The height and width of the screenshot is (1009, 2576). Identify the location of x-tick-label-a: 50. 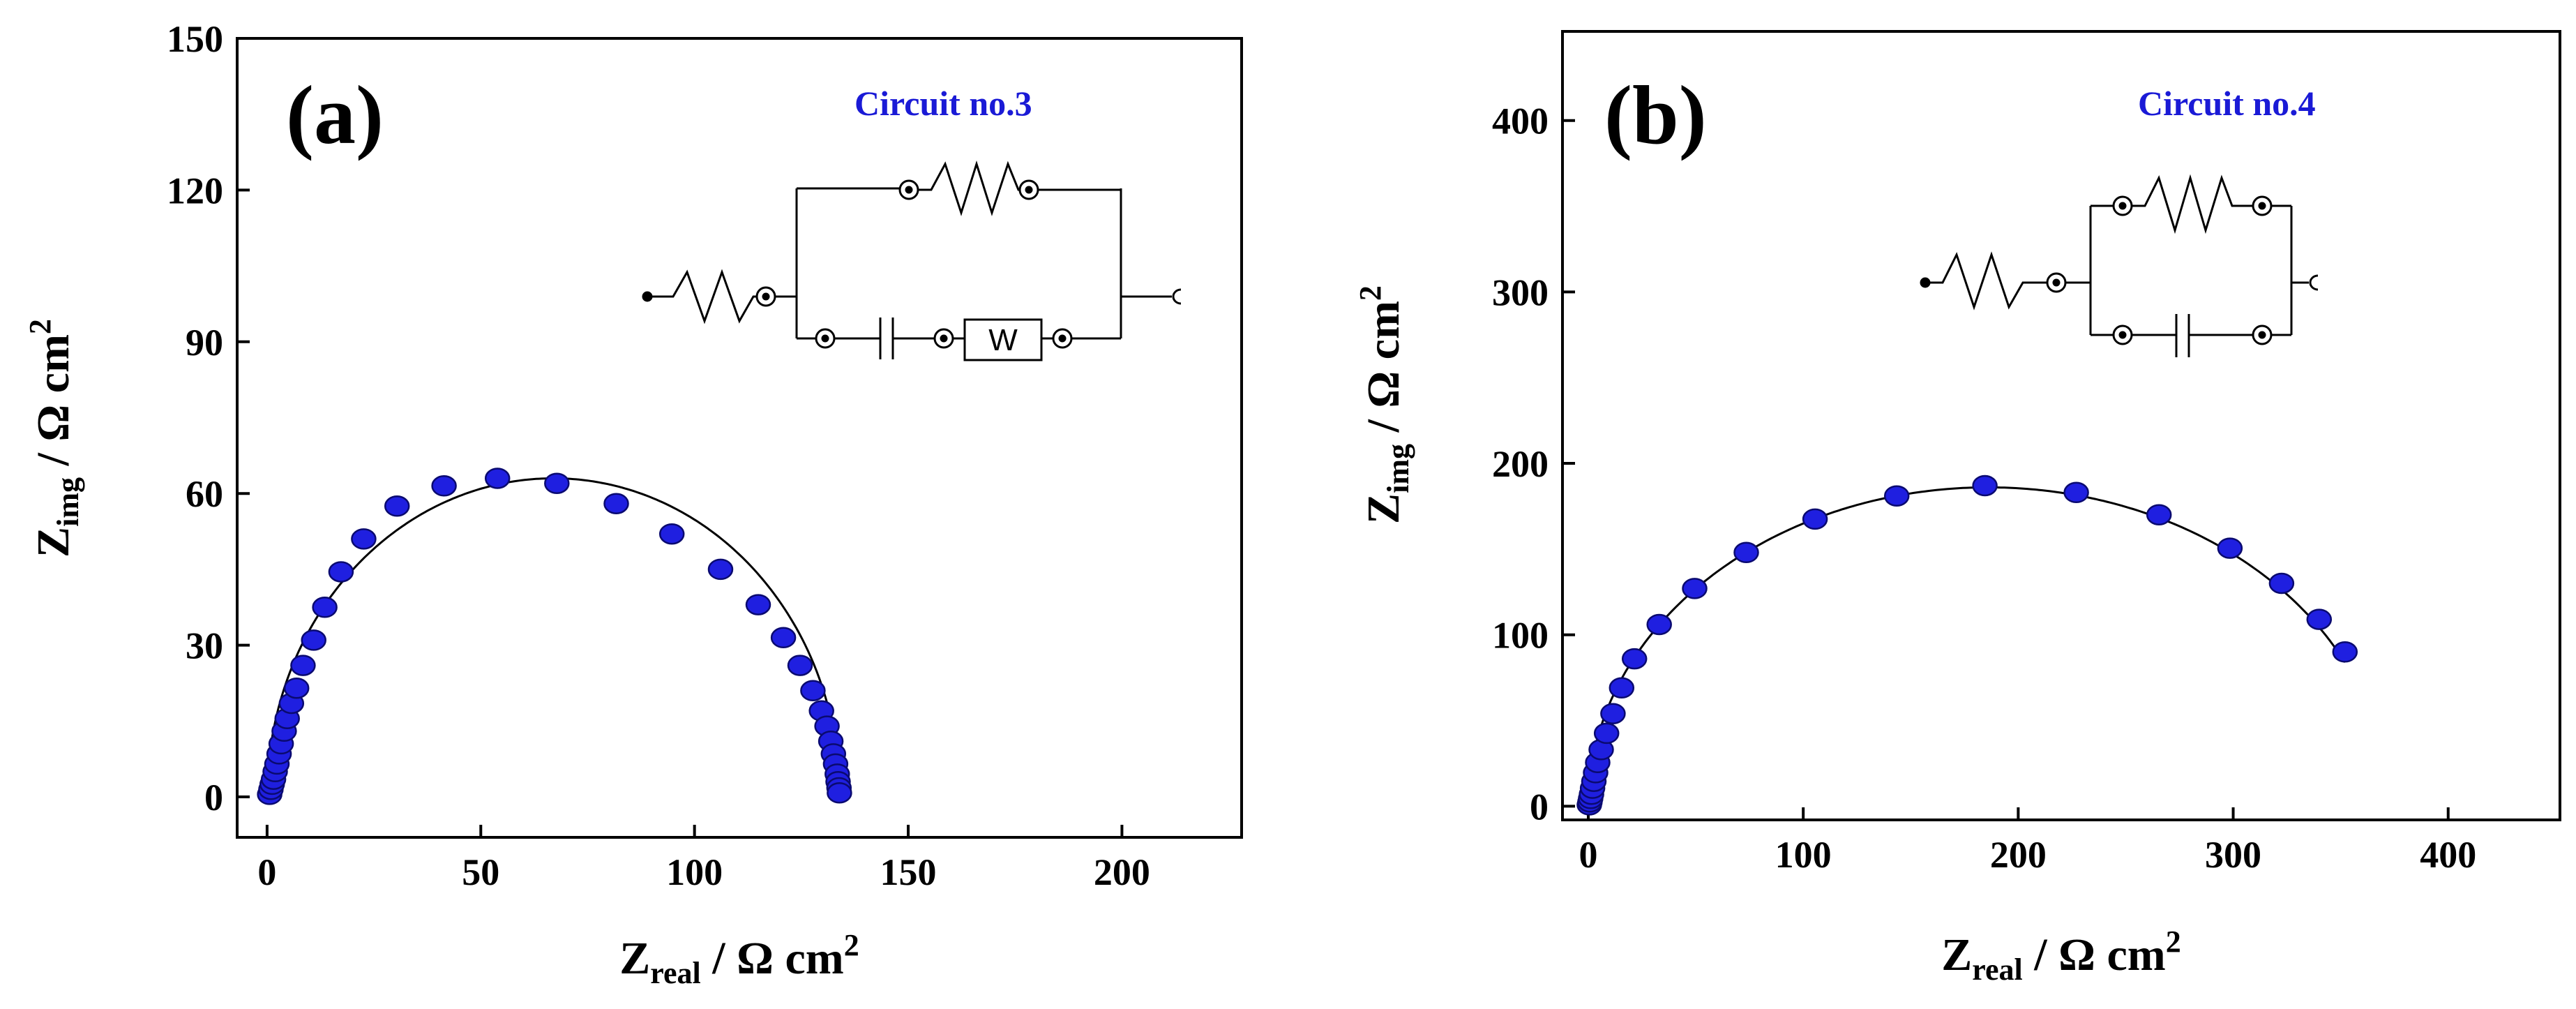
(480, 872).